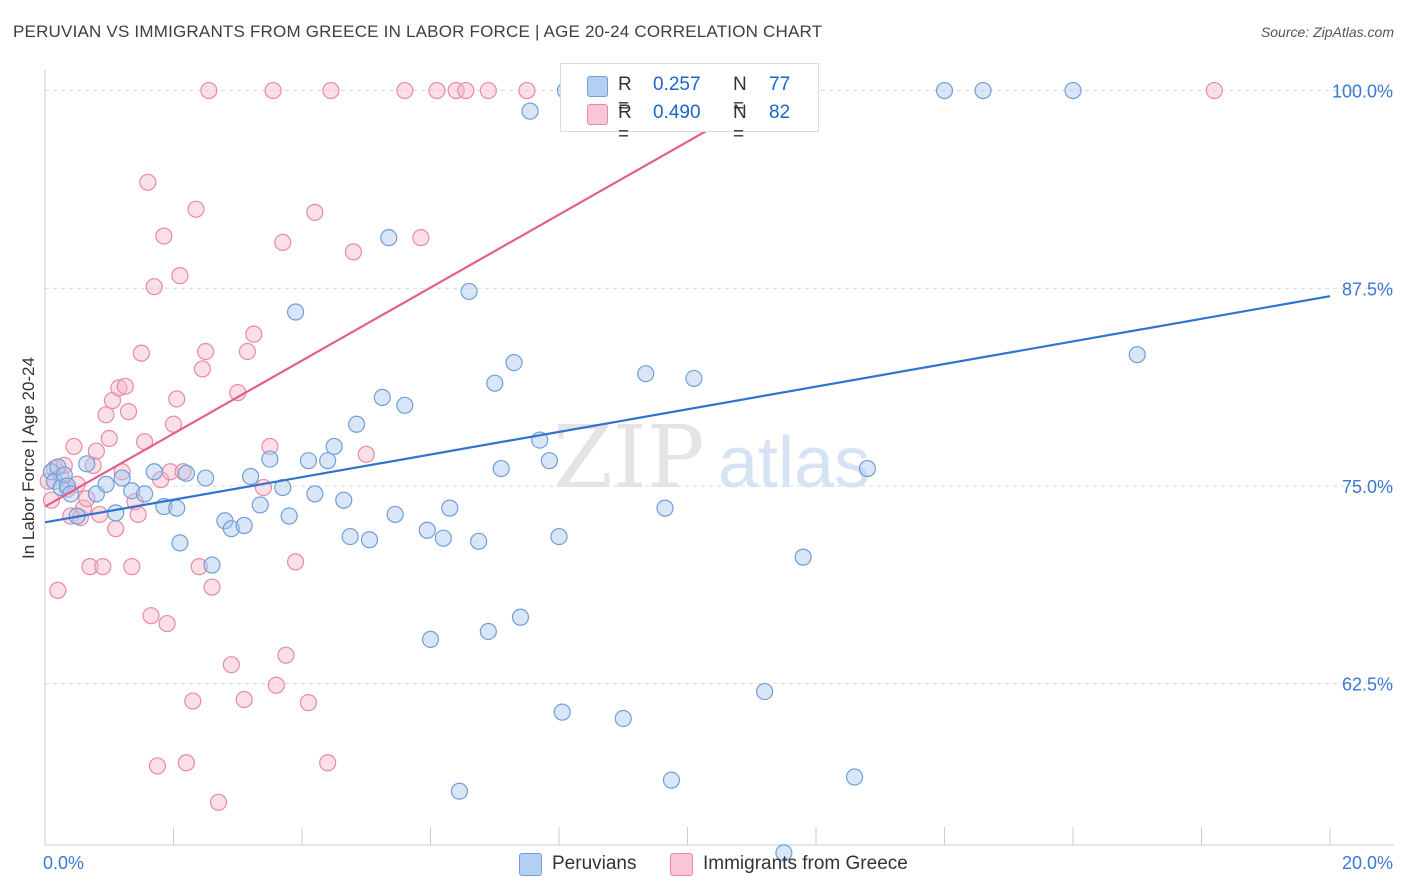 The width and height of the screenshot is (1406, 892). Describe the element at coordinates (1362, 92) in the screenshot. I see `y-tick-label: 100.0%` at that location.